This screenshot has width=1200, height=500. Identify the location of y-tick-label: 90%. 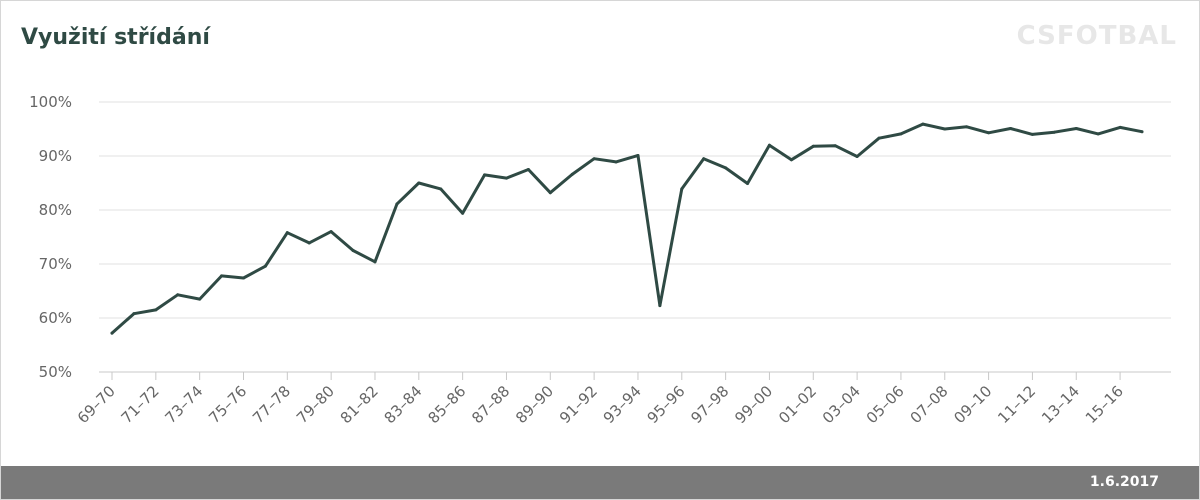
(55, 156).